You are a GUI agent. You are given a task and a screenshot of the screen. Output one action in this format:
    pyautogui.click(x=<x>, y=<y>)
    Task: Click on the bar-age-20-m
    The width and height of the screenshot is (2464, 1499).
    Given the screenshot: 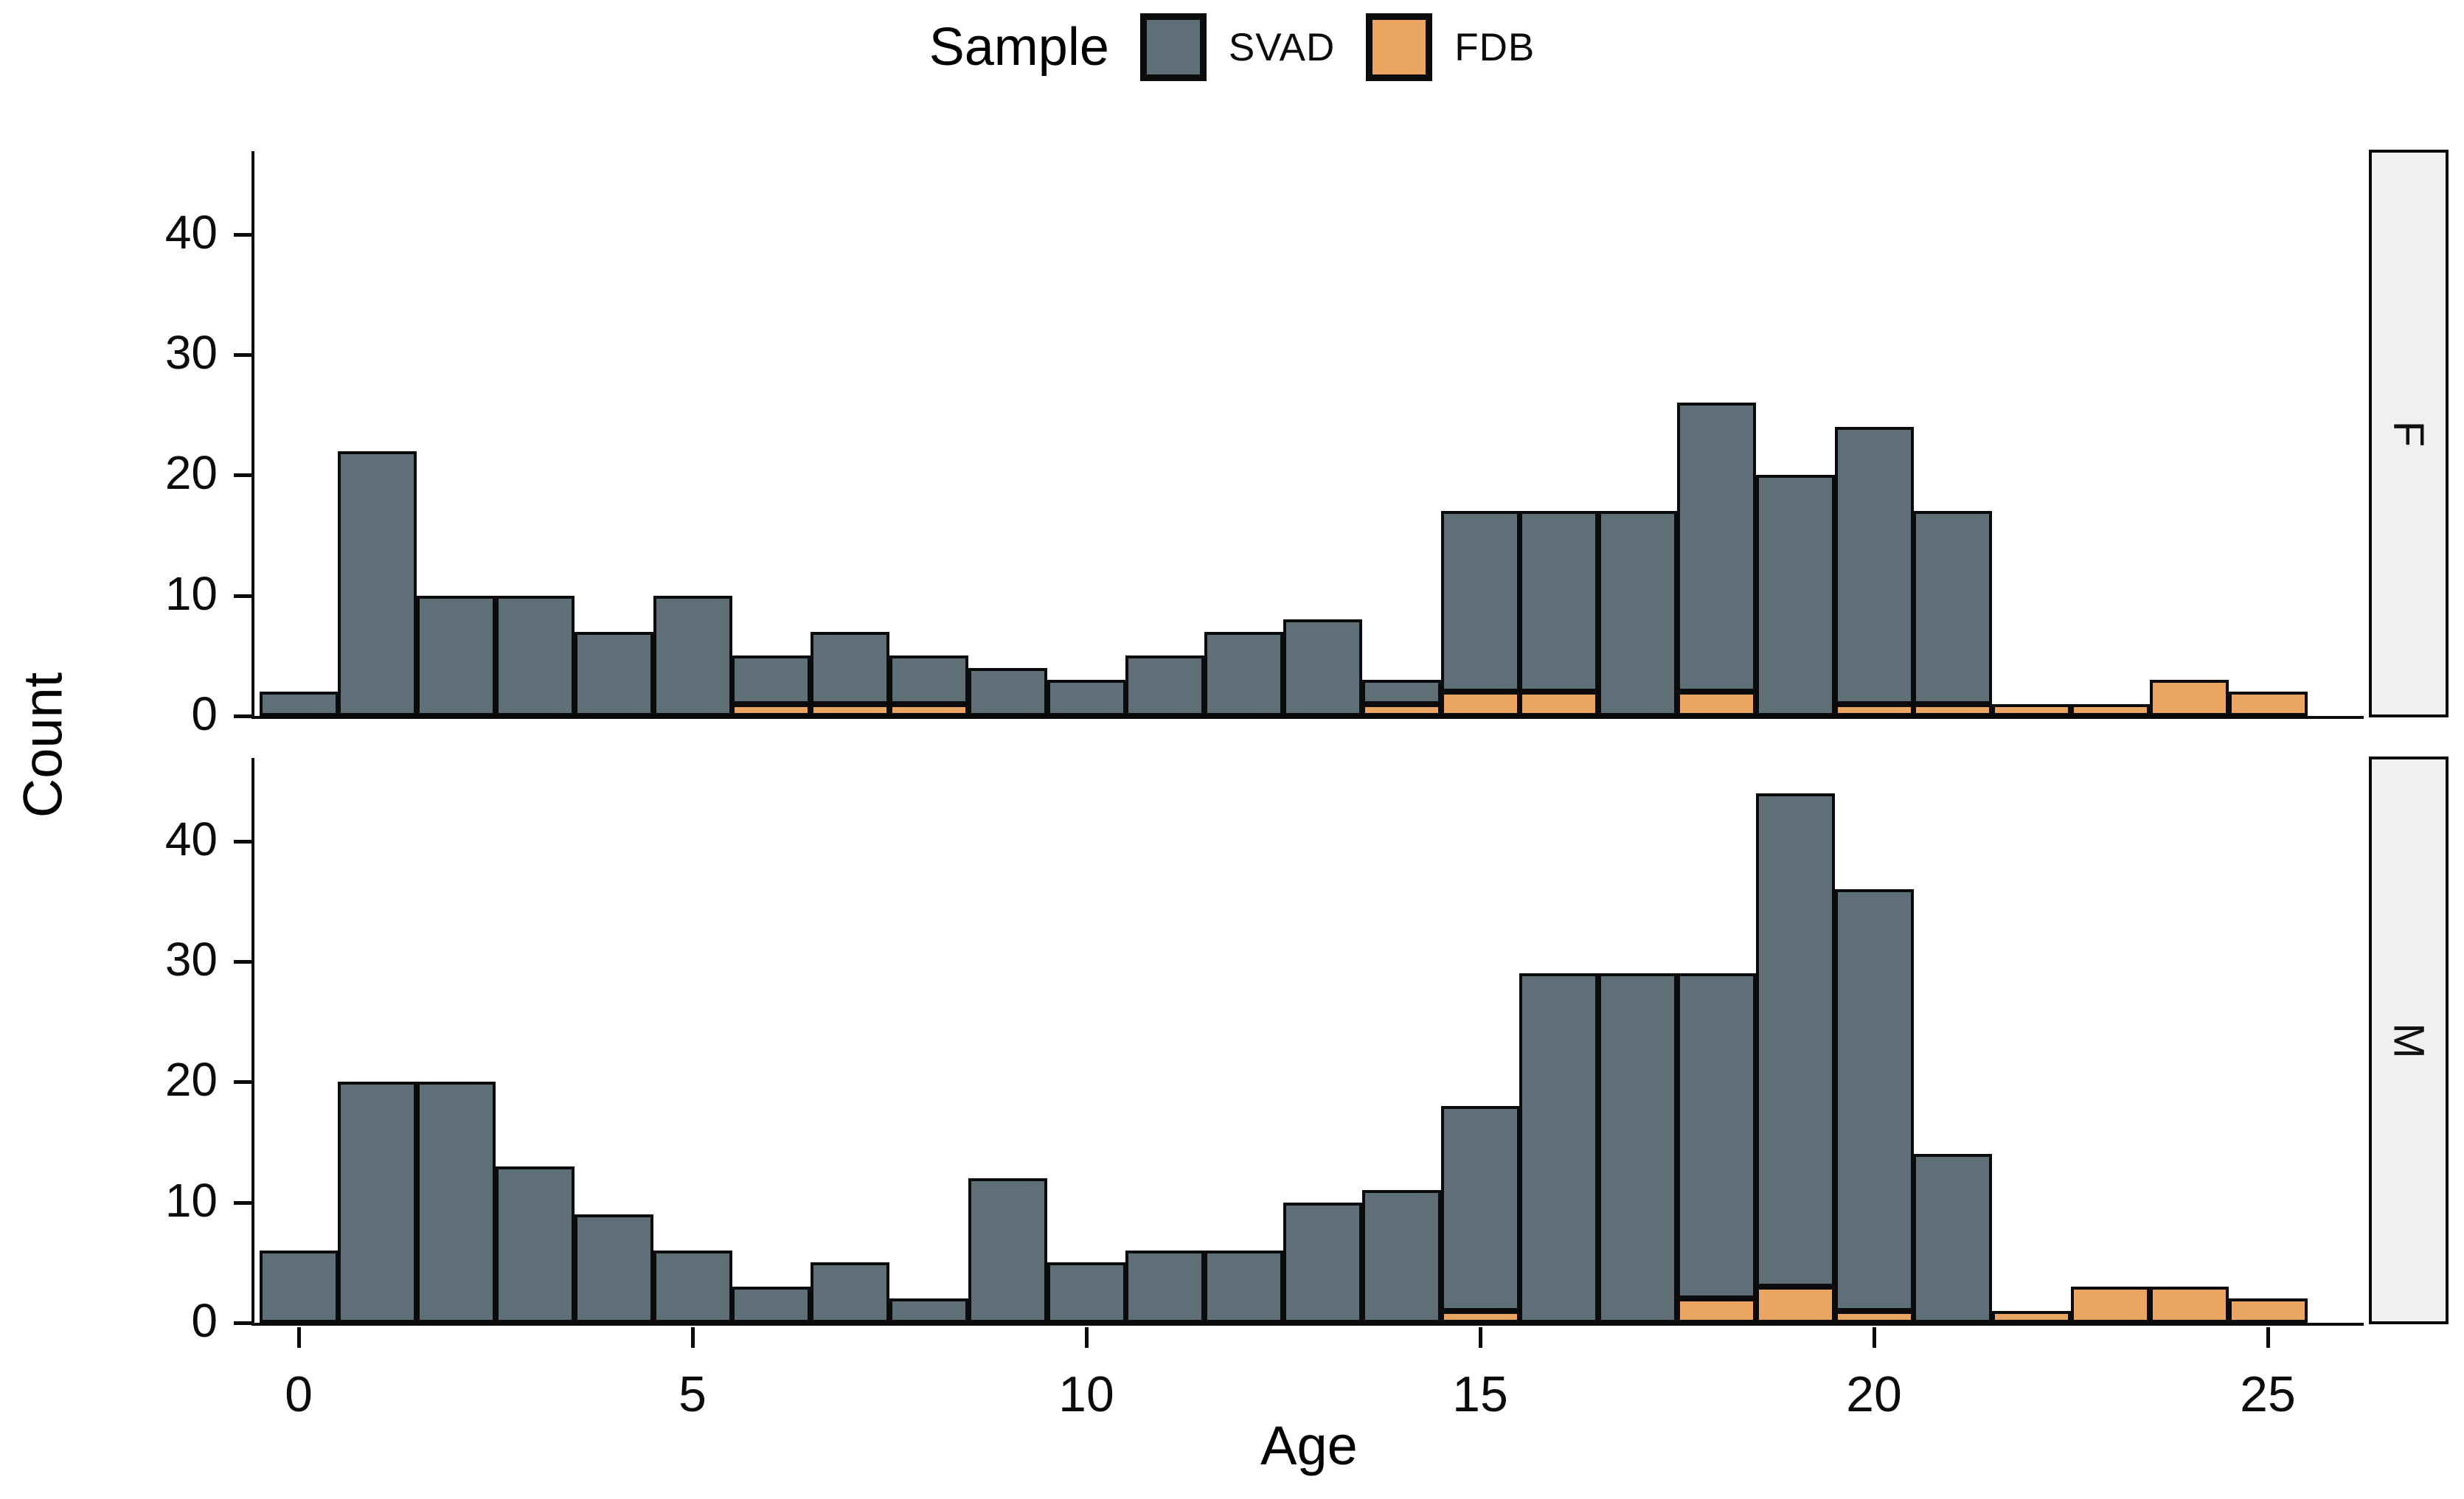 What is the action you would take?
    pyautogui.click(x=1874, y=1106)
    